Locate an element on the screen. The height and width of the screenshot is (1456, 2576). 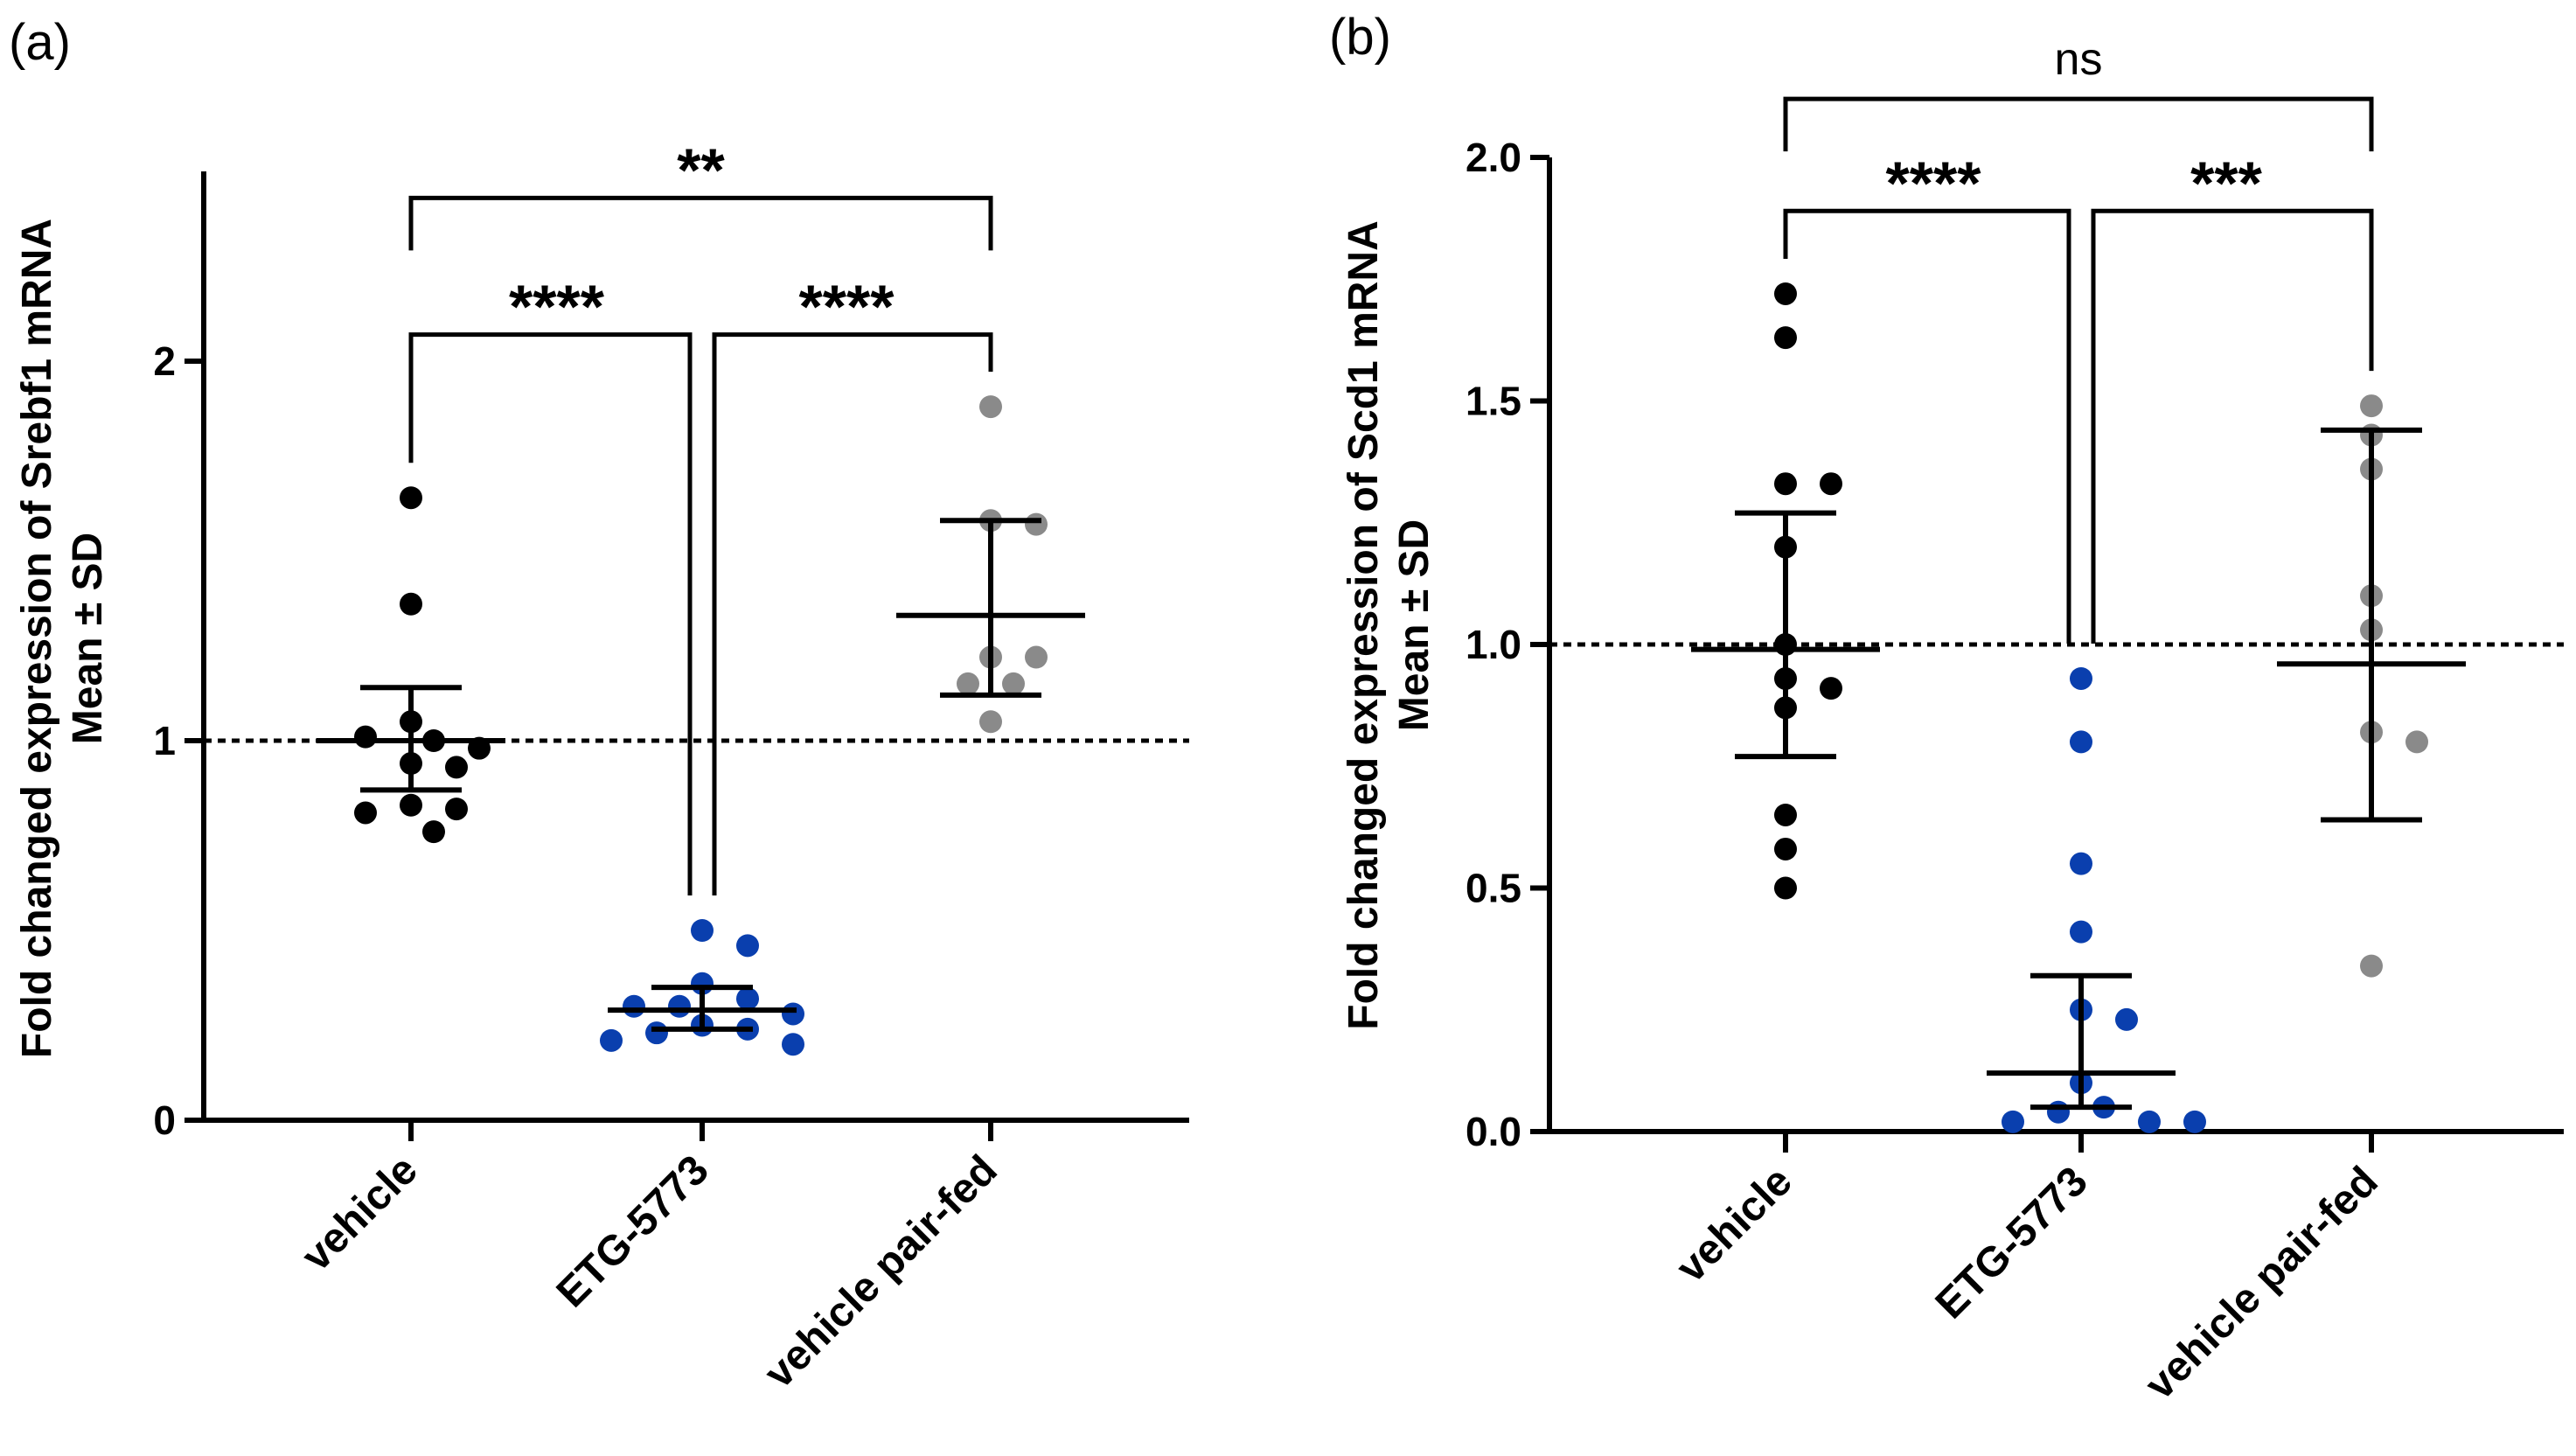
panel-b-y-tick-label: 1.5 is located at coordinates (1493, 401).